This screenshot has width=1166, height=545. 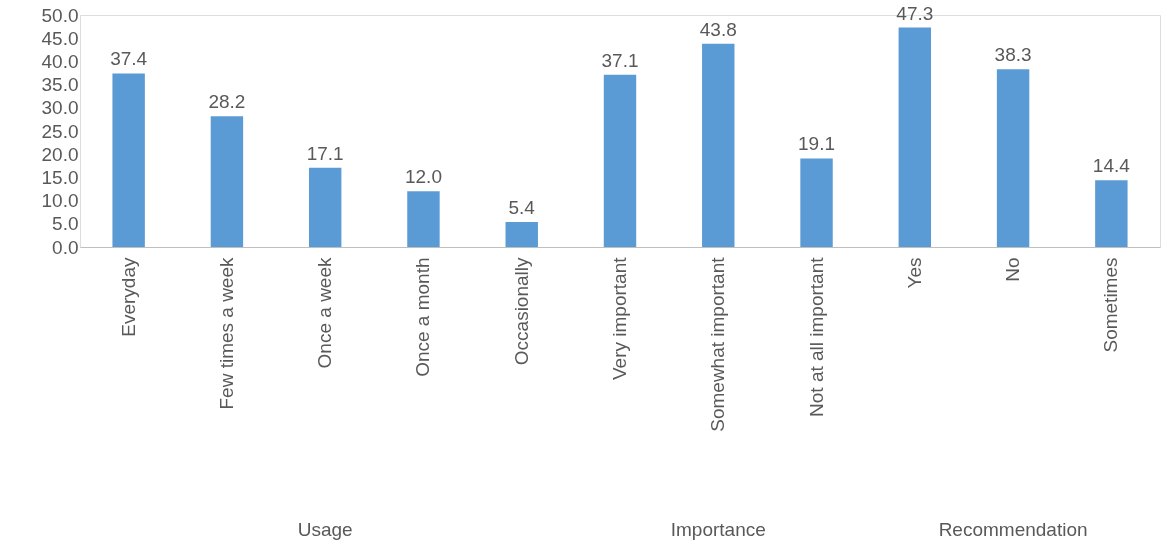 I want to click on x-tick-label: Few times a week, so click(x=226, y=333).